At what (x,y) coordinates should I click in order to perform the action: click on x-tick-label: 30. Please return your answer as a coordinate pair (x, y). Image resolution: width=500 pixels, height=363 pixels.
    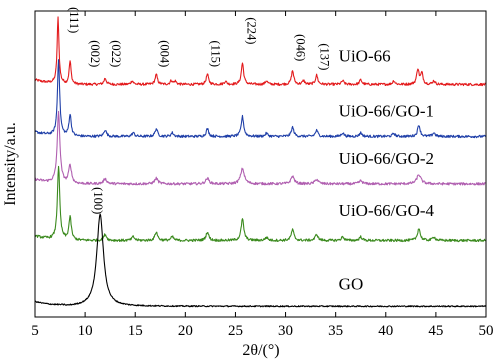
    Looking at the image, I should click on (285, 331).